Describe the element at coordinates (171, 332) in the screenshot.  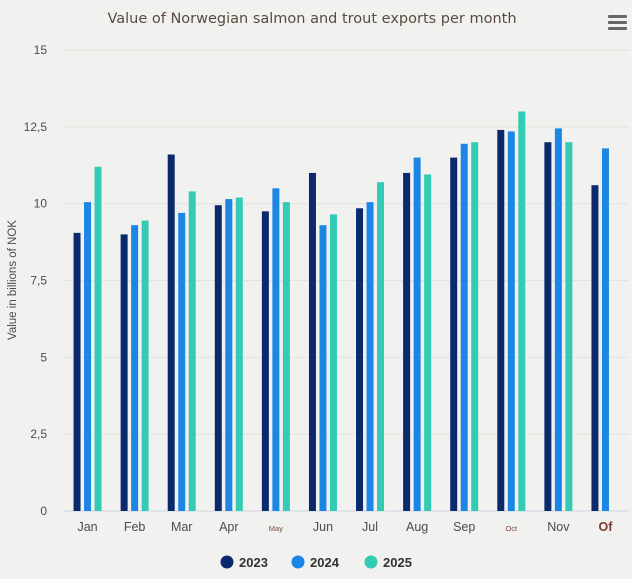
I see `bar-2023-mar` at that location.